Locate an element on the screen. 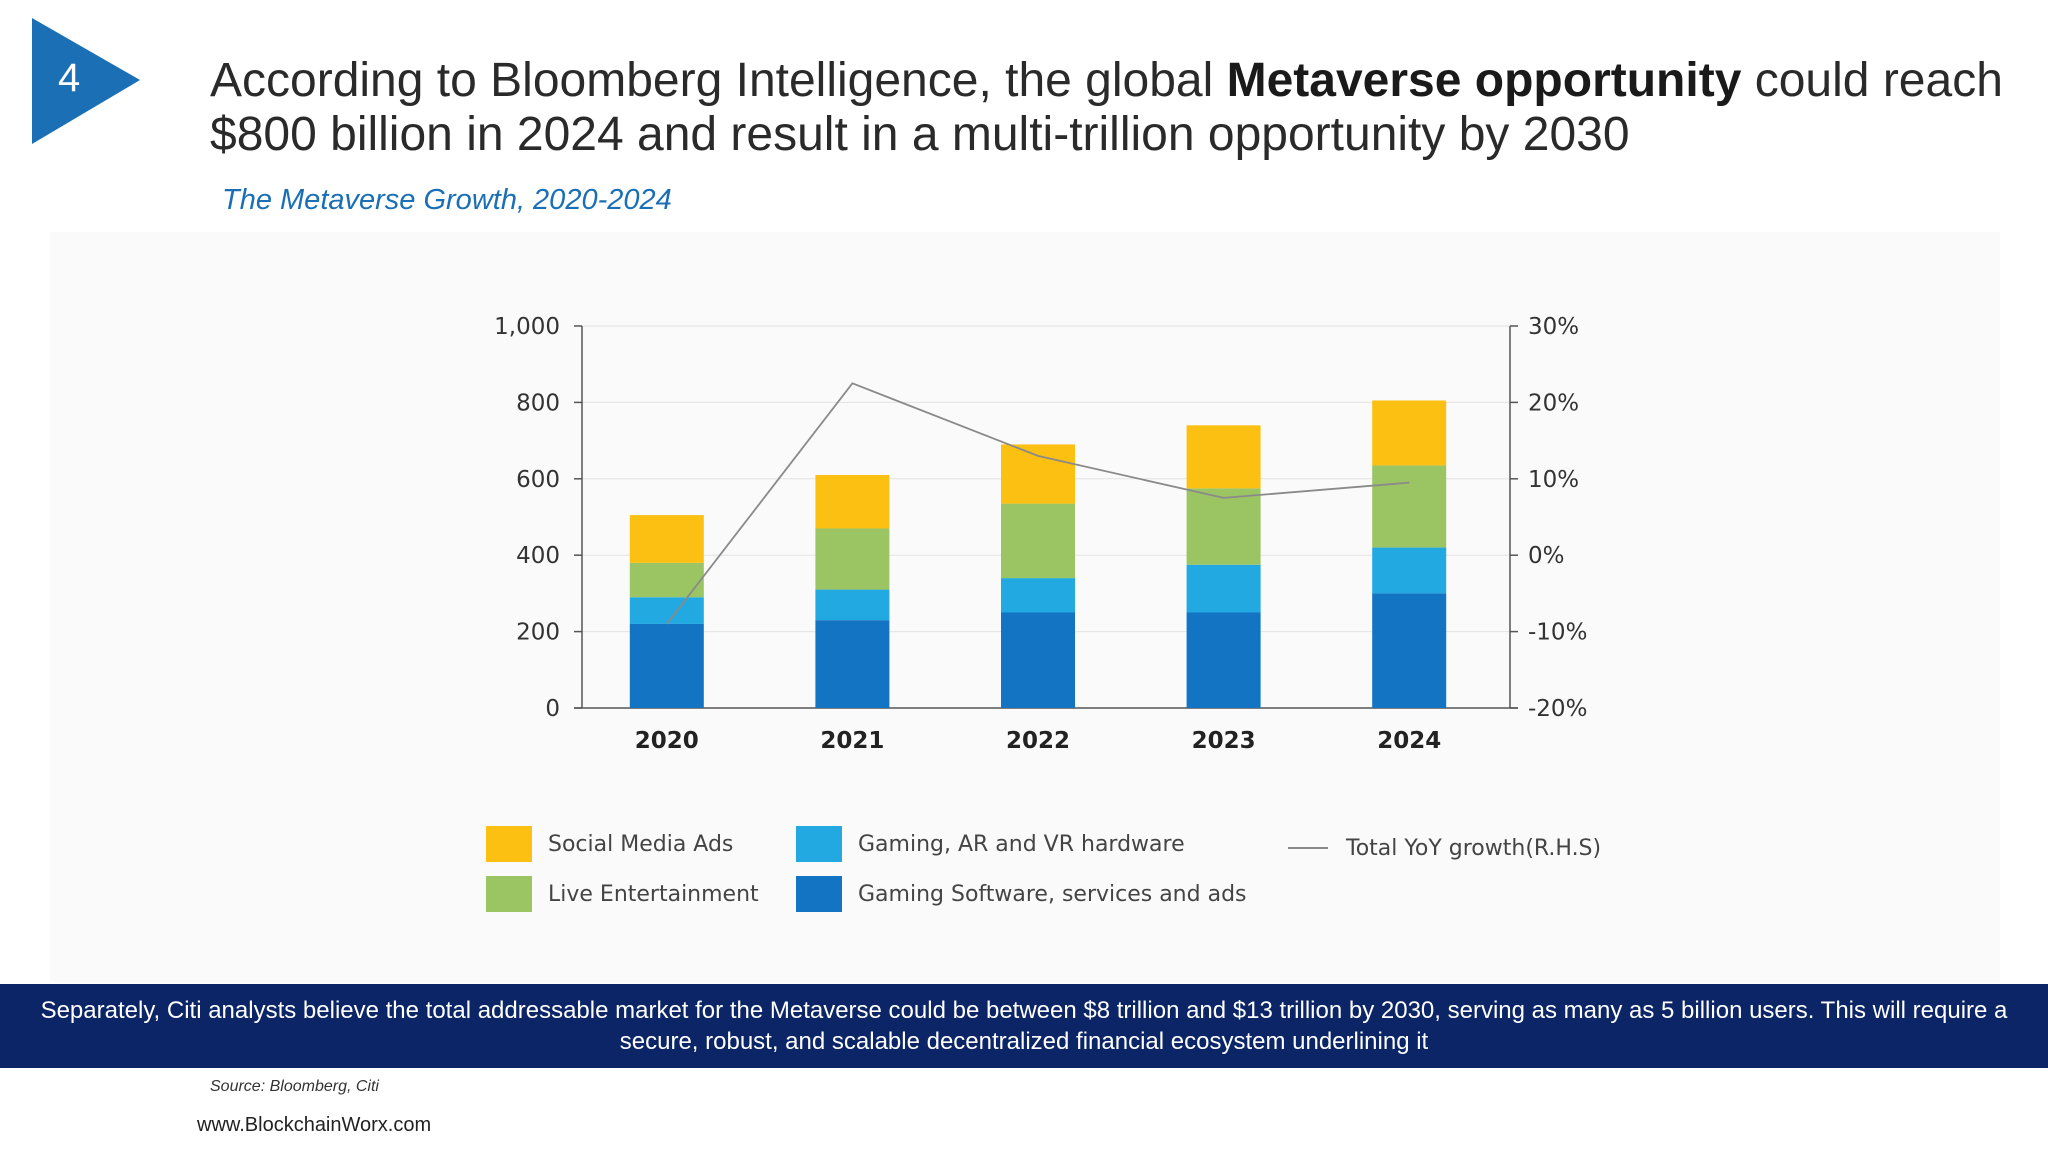  yoy-growth-line is located at coordinates (1038, 503).